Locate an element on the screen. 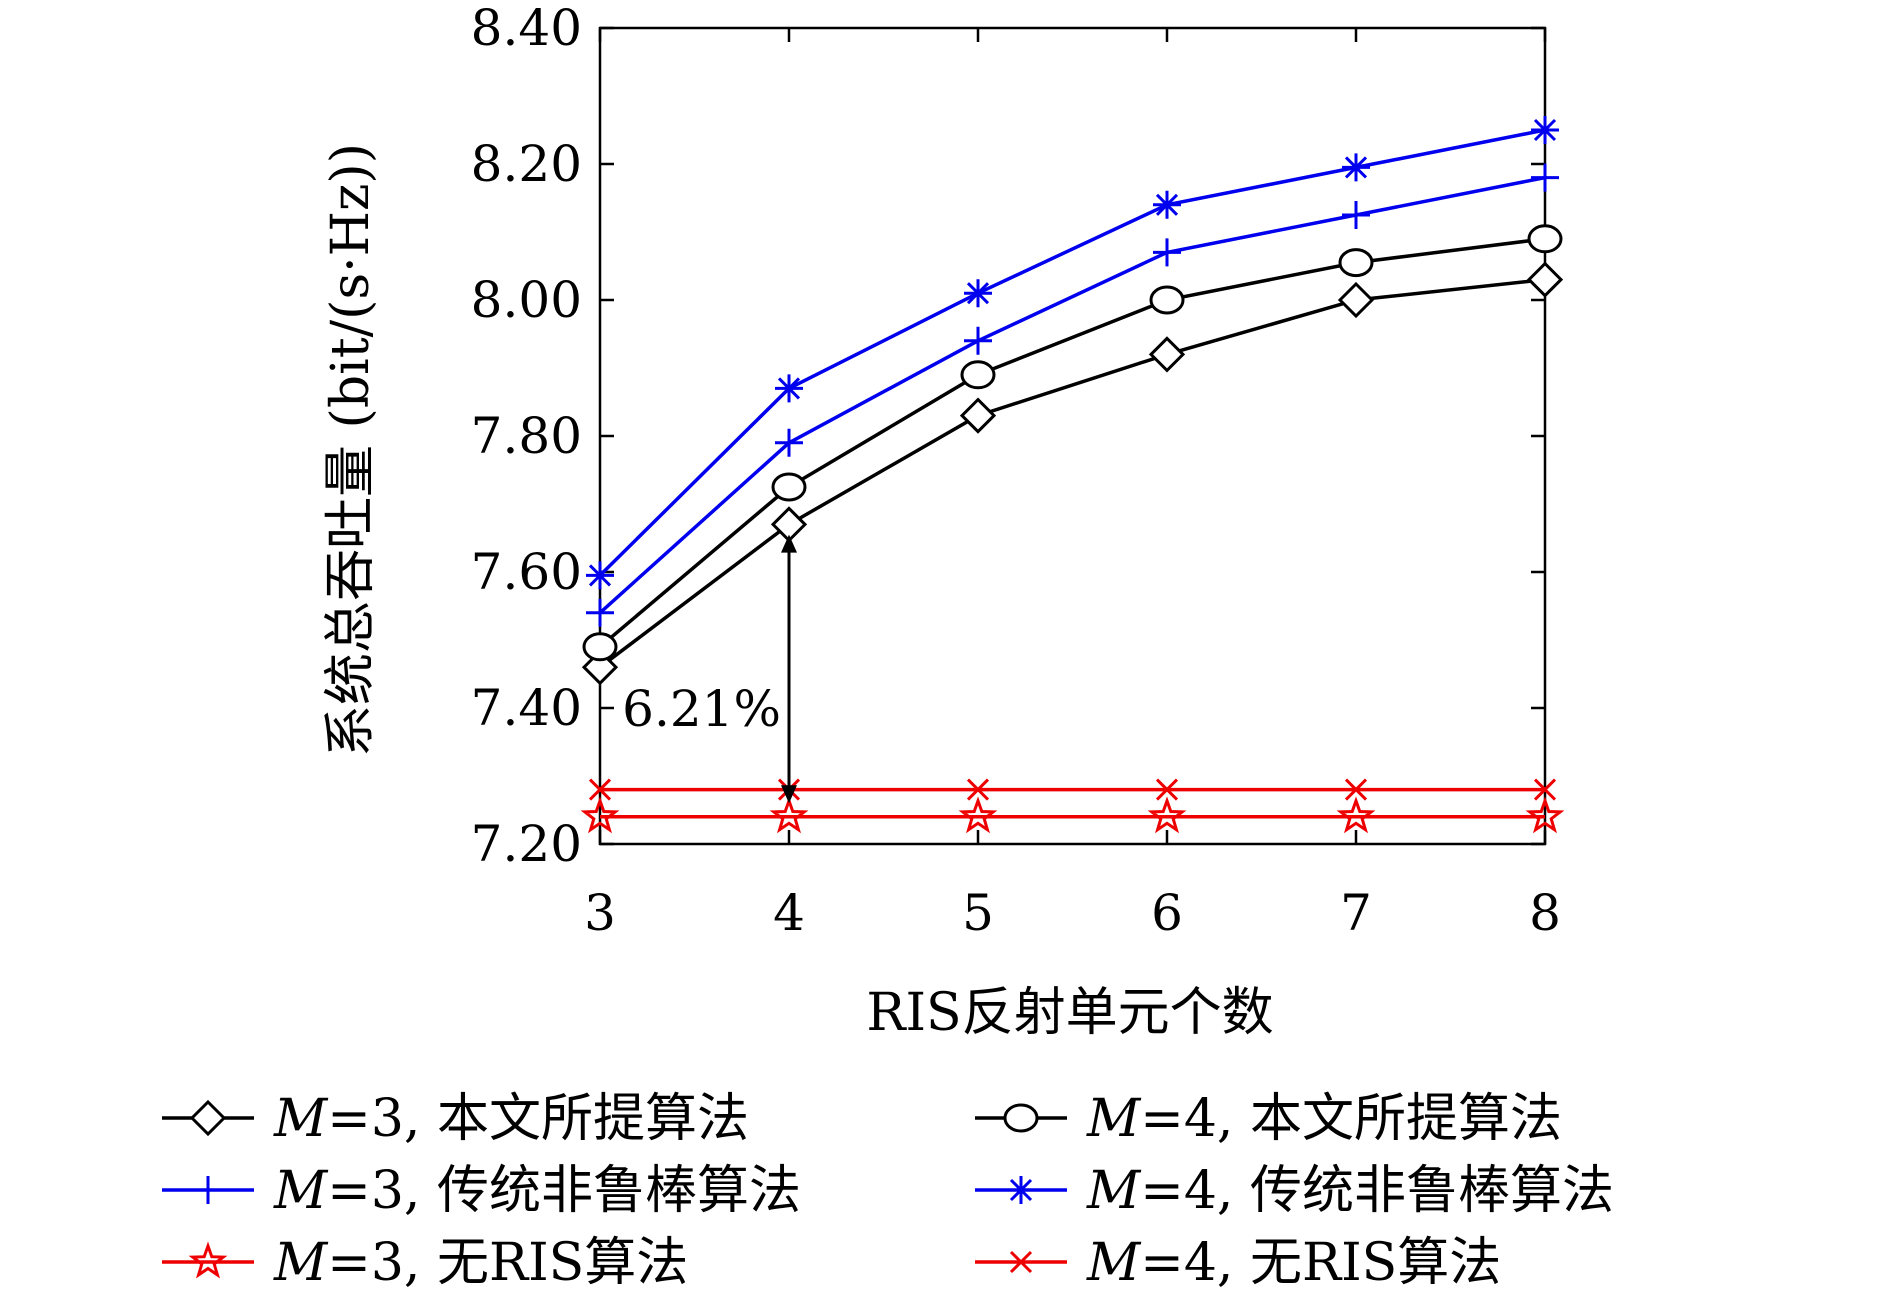  x-tick-label: 7 is located at coordinates (1356, 913).